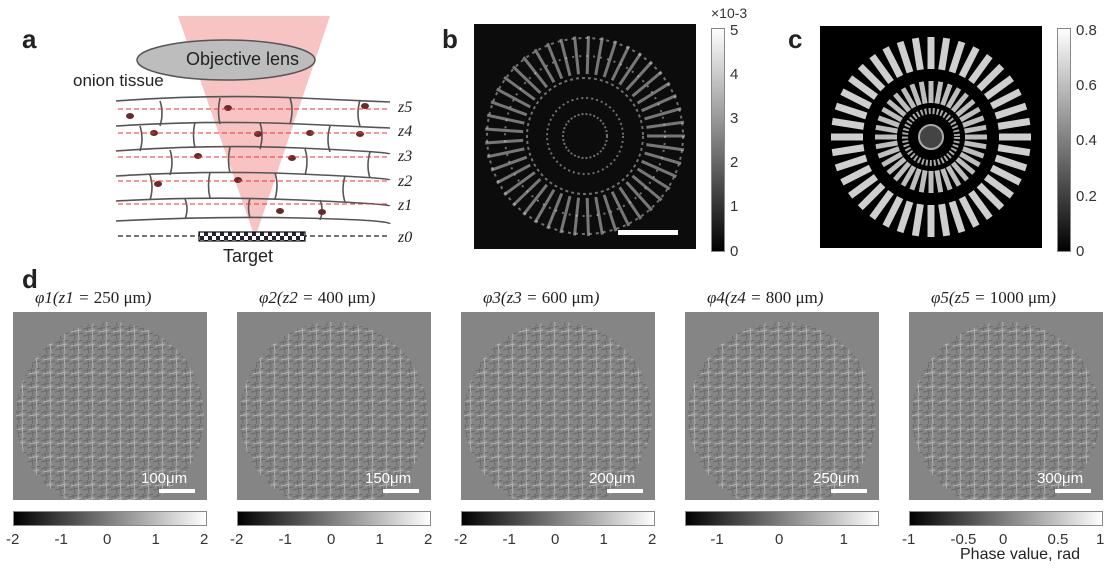  I want to click on objective-lens-icon, so click(226, 60).